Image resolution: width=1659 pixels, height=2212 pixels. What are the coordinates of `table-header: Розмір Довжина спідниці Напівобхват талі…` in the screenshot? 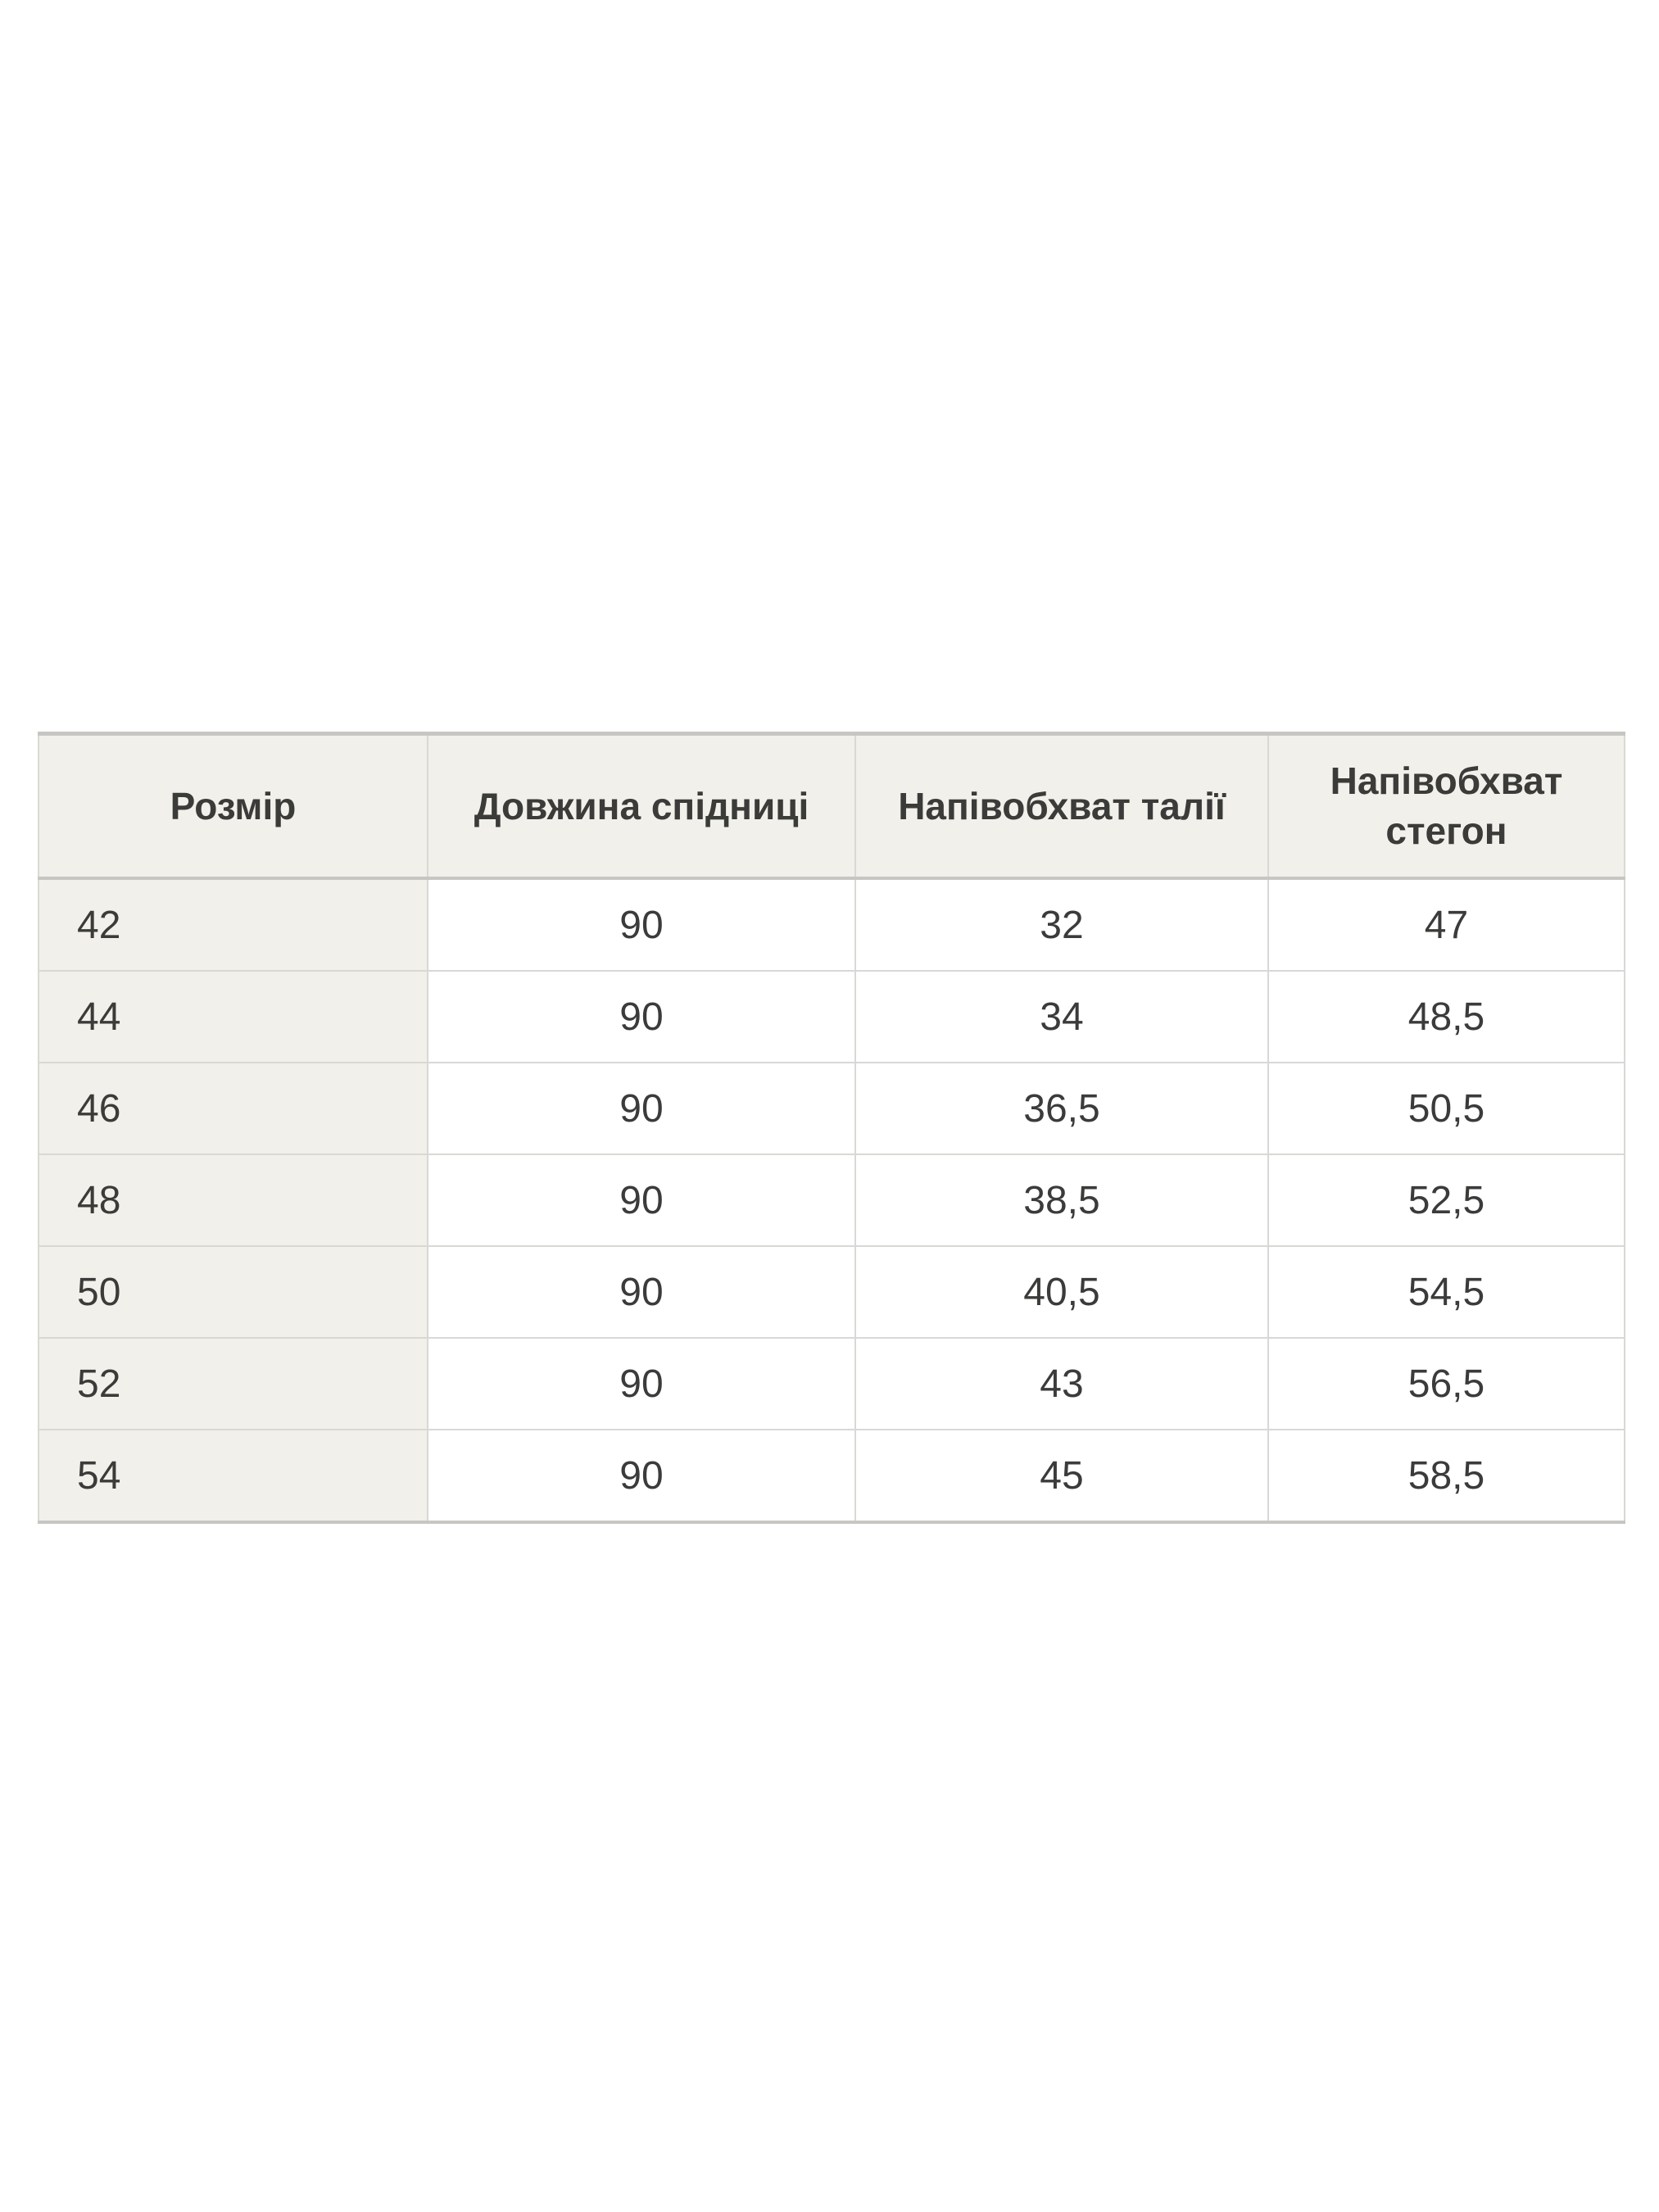 It's located at (831, 806).